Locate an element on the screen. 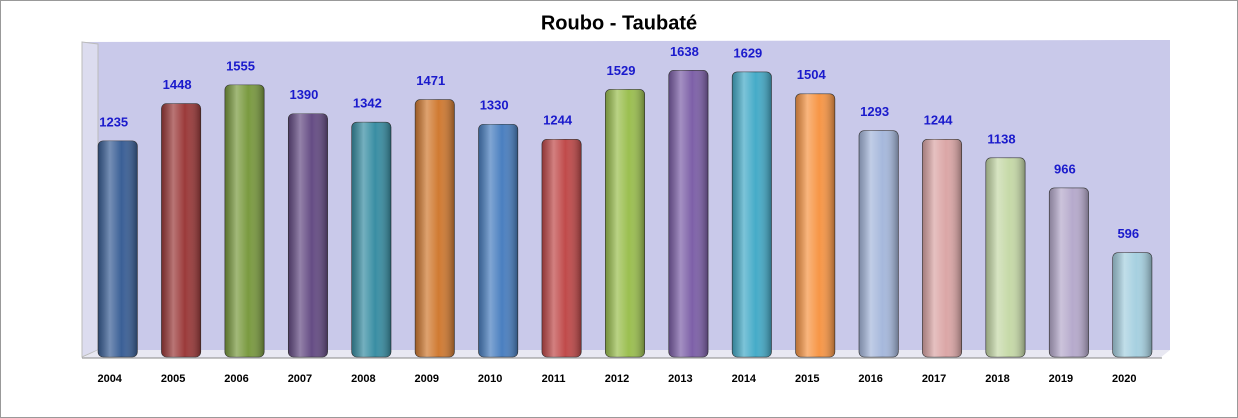 The width and height of the screenshot is (1238, 418). side-wall is located at coordinates (90, 199).